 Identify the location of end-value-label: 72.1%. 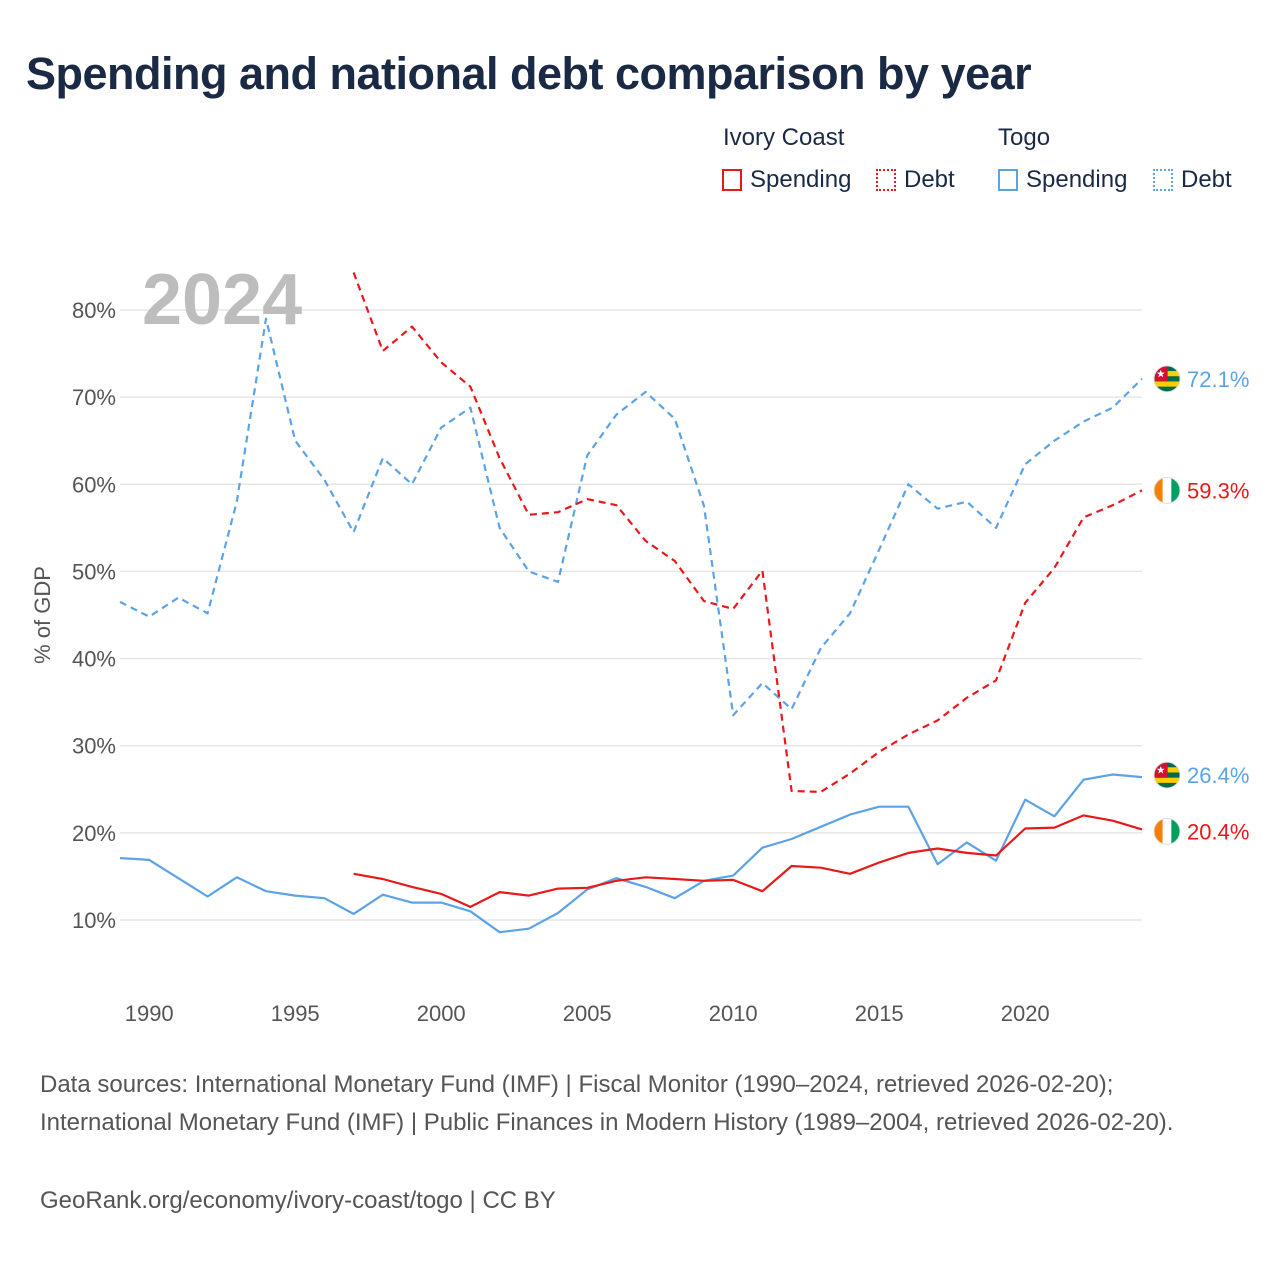
(1218, 379).